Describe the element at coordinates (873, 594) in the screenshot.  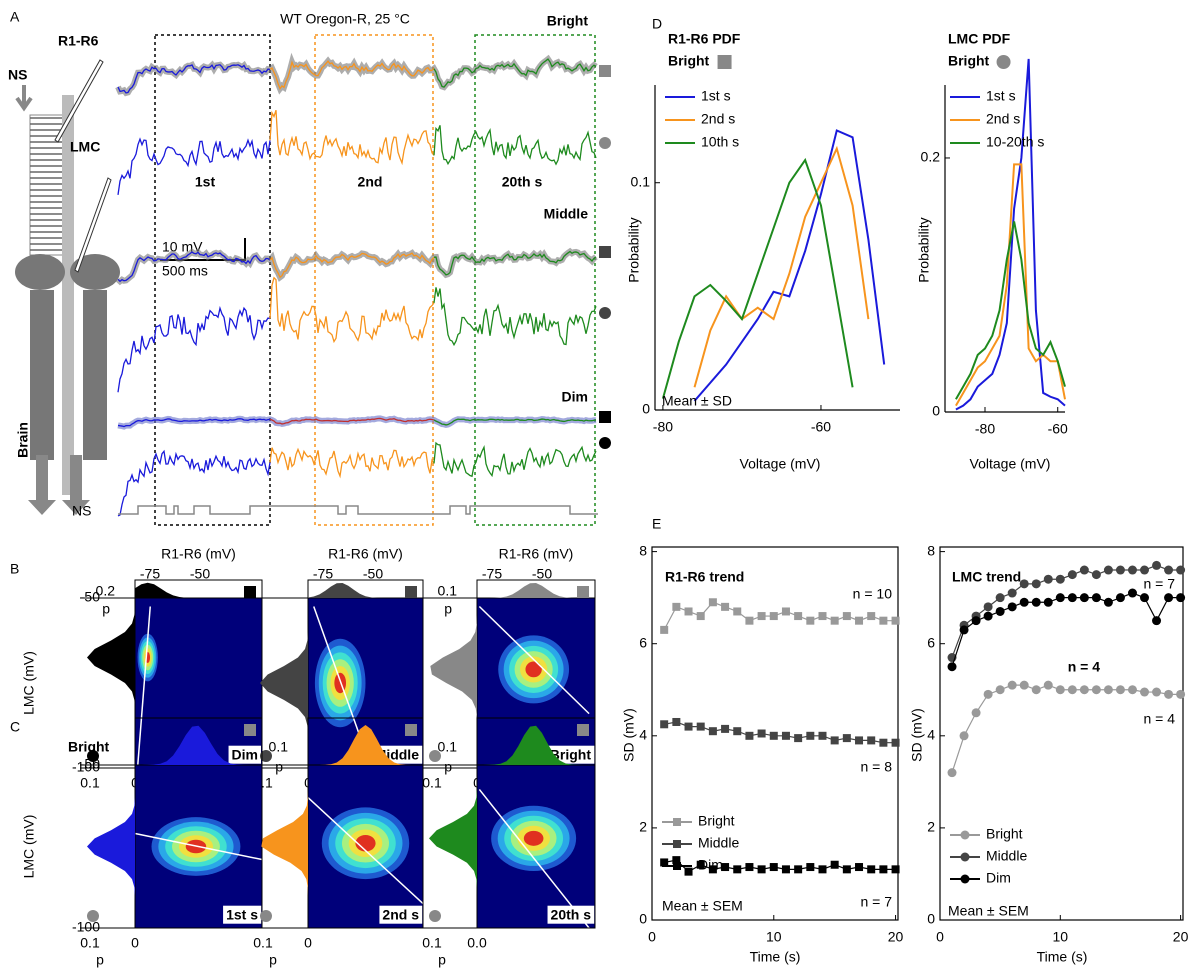
I see `annotation: n = 10` at that location.